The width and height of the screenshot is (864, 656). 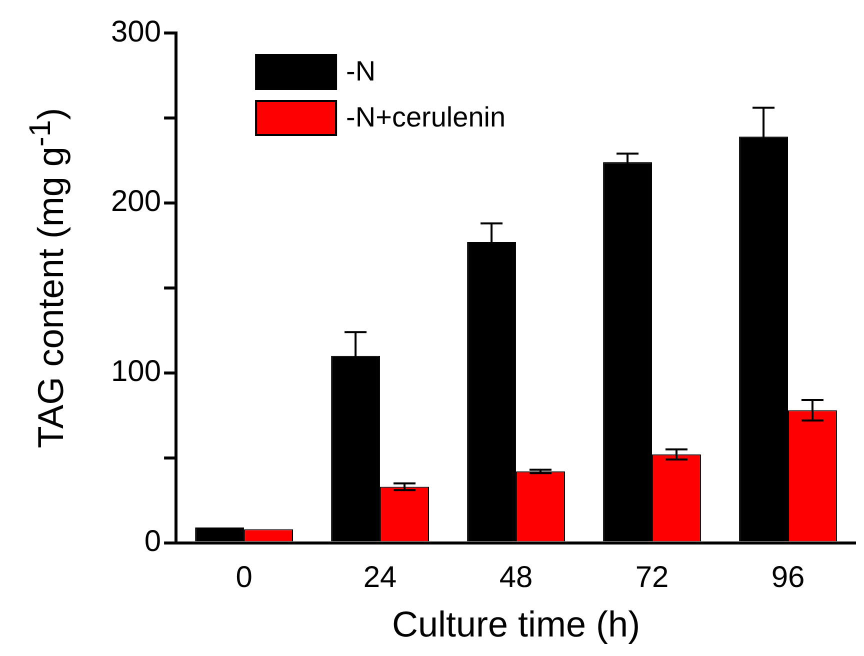 I want to click on x-tick-label: 0, so click(x=244, y=577).